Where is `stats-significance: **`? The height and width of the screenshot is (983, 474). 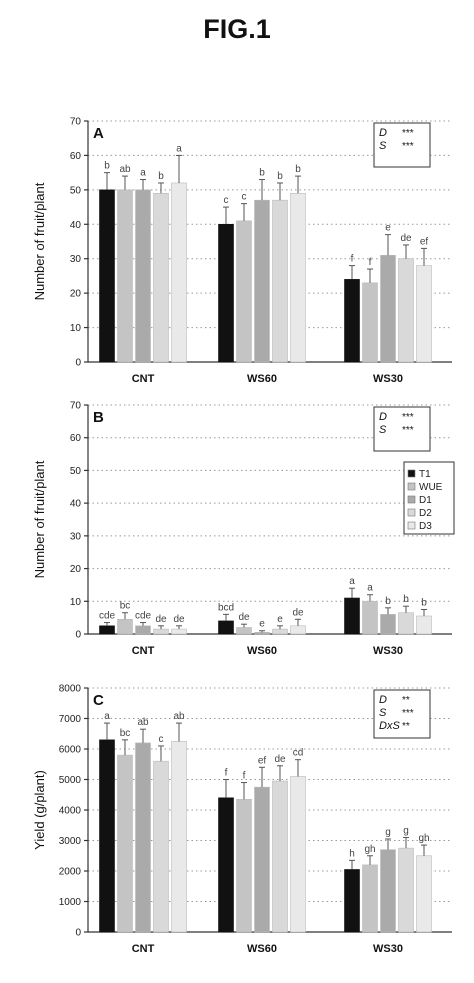
stats-significance: ** is located at coordinates (406, 700).